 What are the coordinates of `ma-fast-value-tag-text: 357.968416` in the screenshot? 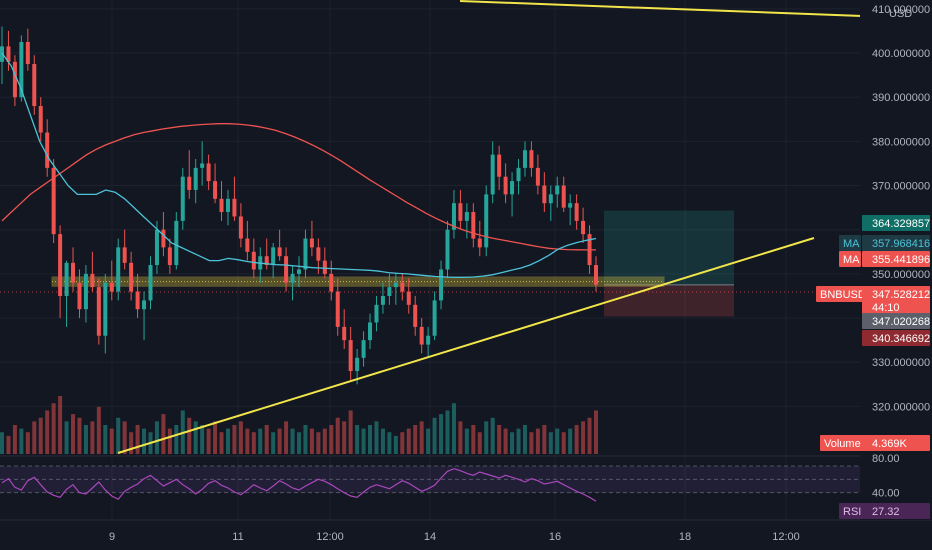 It's located at (901, 244).